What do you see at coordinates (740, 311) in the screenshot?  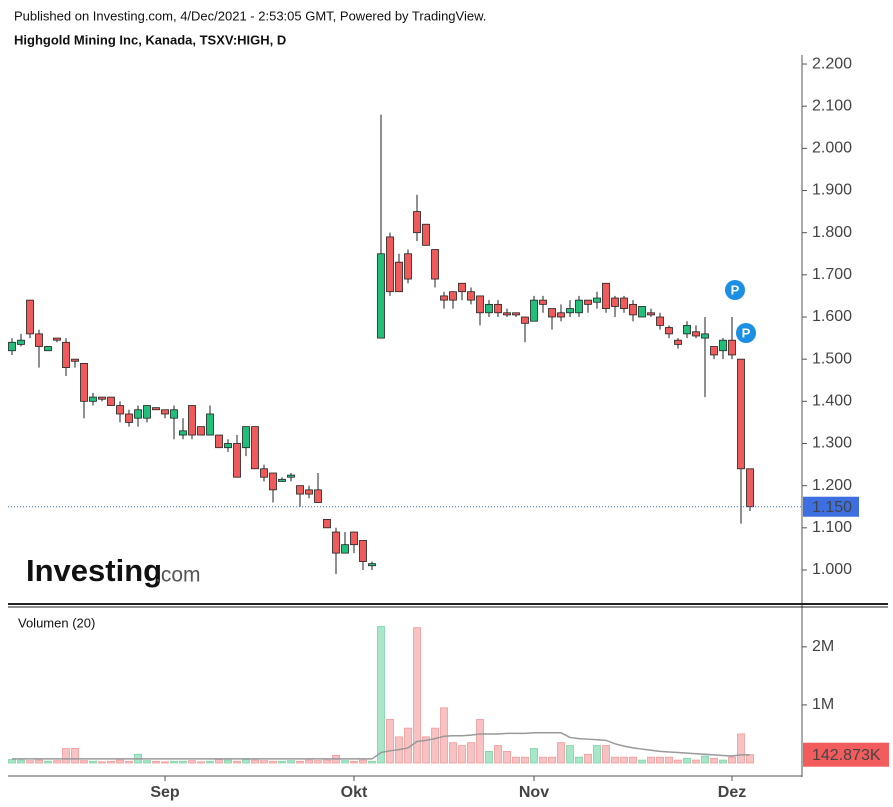 I see `marker-p: P P` at bounding box center [740, 311].